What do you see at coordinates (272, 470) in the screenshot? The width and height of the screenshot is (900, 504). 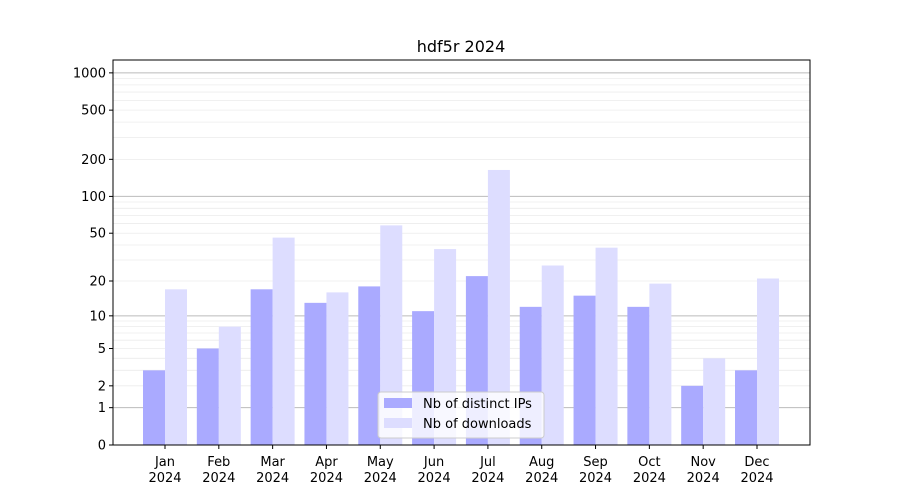 I see `x-tick-label: Mar 2024` at bounding box center [272, 470].